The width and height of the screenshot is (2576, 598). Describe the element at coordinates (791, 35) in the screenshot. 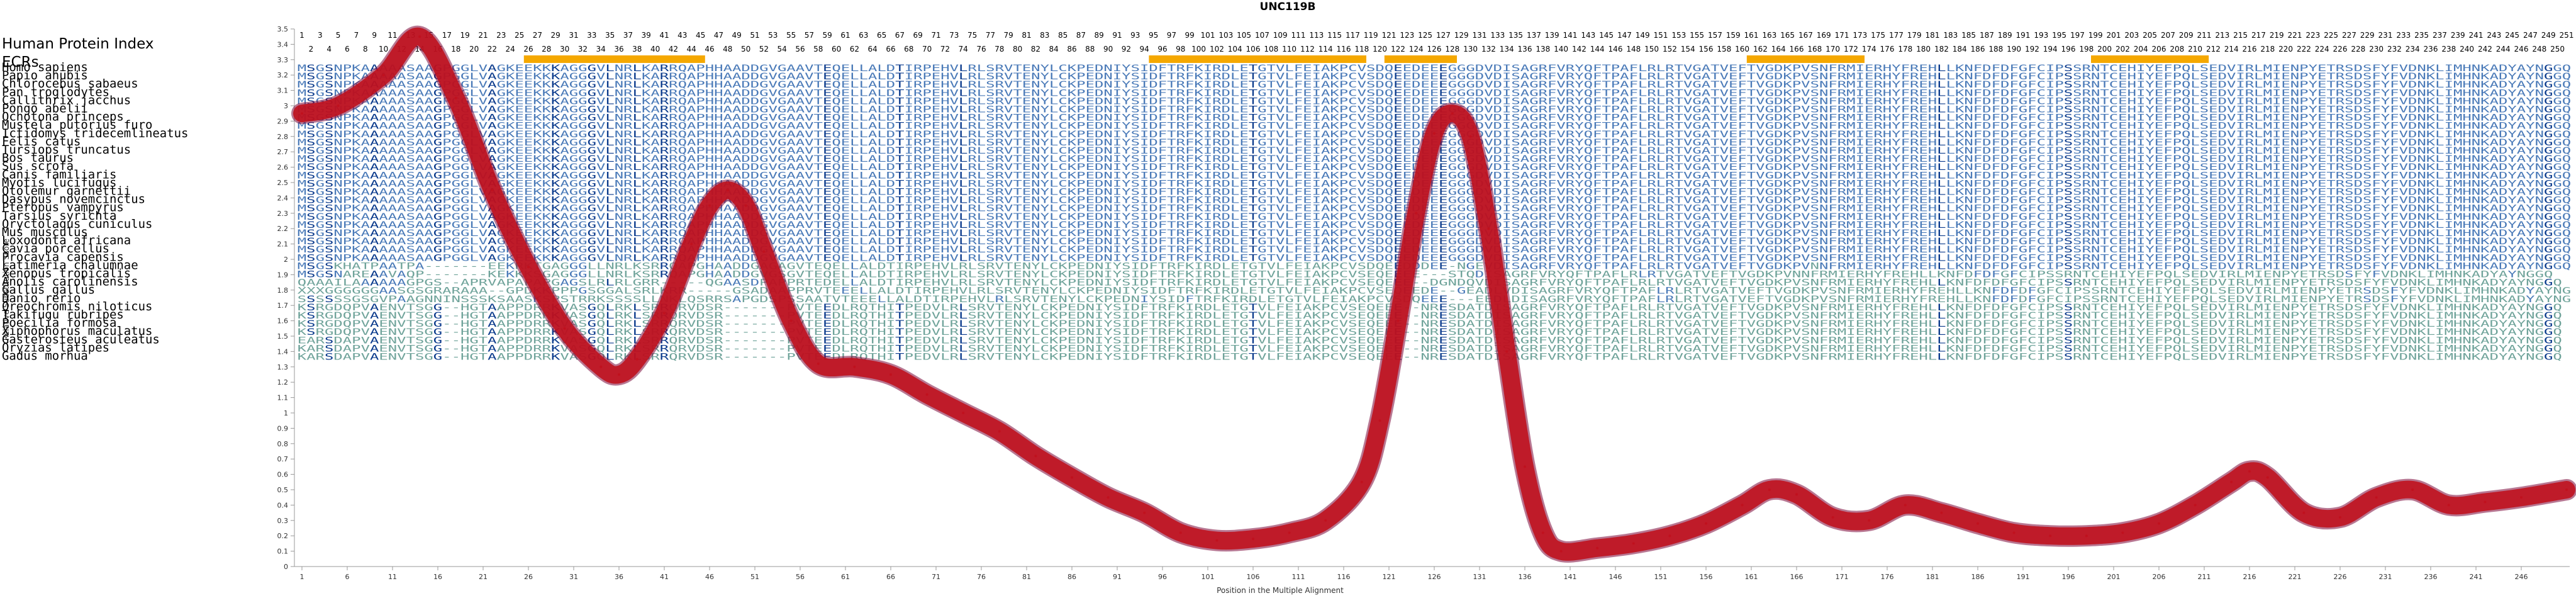

I see `human-index-number: 55` at that location.